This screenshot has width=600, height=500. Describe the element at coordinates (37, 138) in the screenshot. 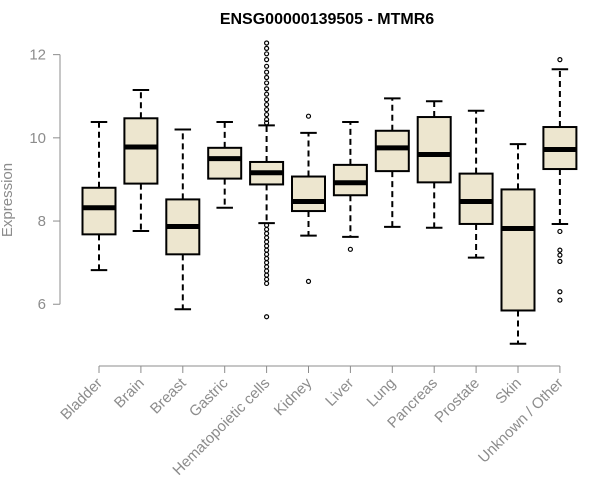

I see `y-tick-label-10: 10` at that location.